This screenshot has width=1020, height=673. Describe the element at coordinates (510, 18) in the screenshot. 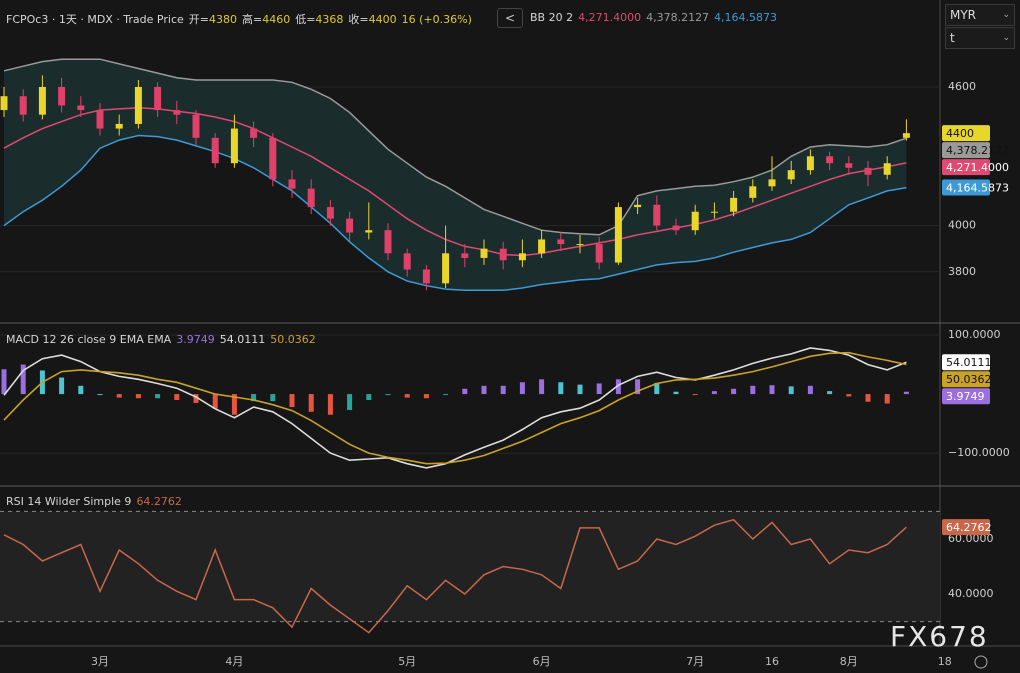

I see `collapse-button: <` at that location.